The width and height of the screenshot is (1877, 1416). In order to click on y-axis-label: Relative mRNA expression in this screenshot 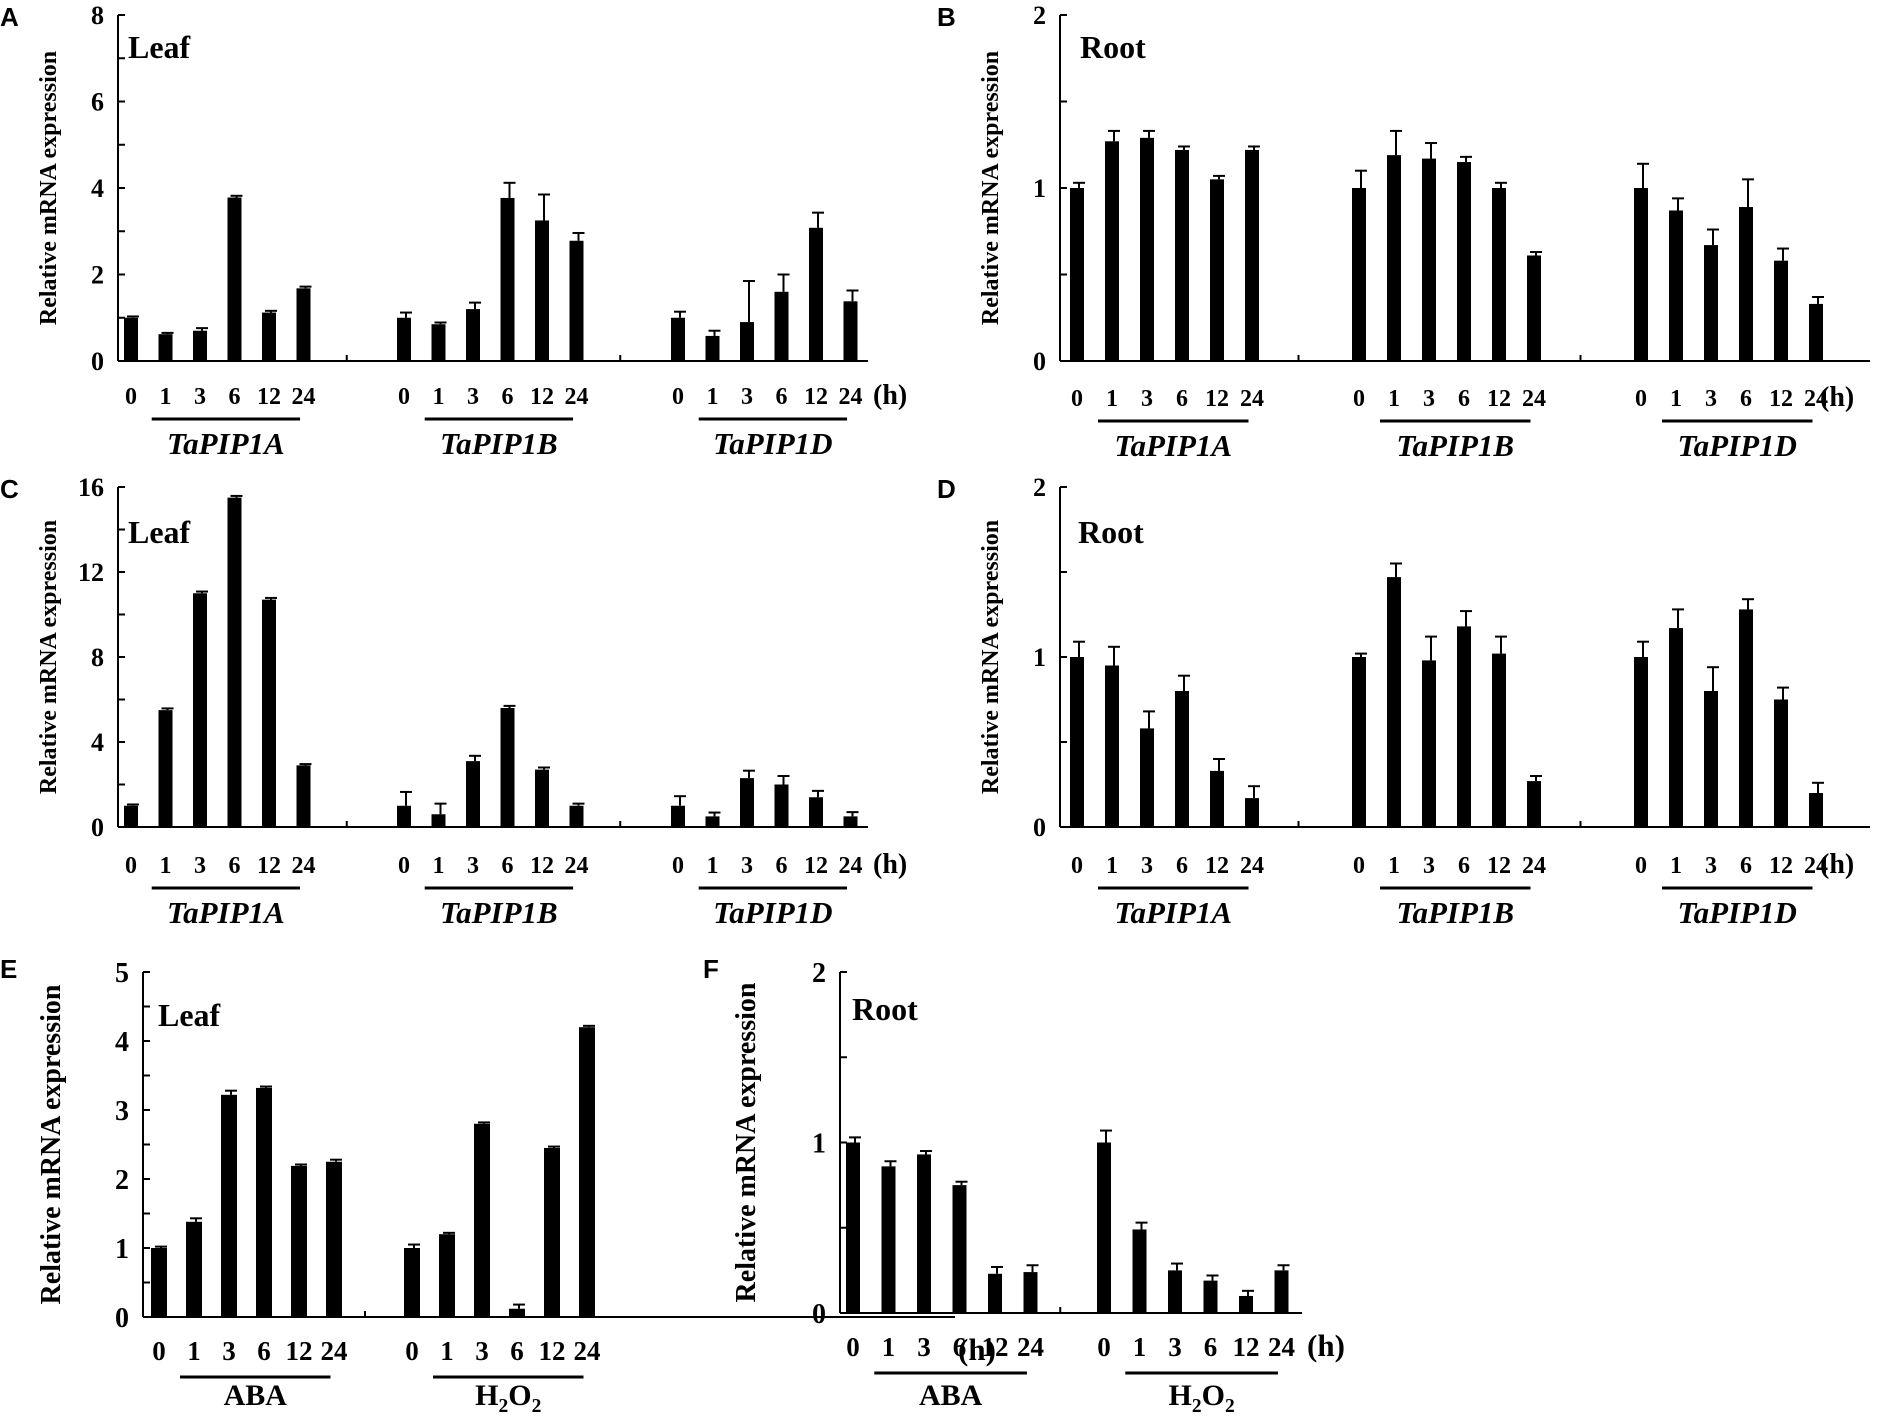, I will do `click(49, 657)`.